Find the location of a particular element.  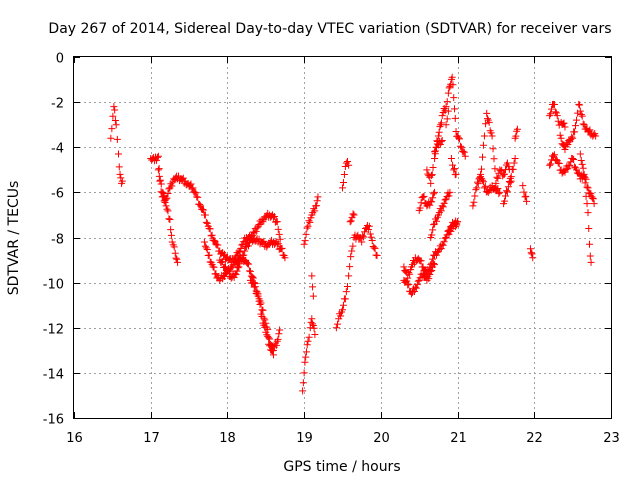

y-tick-label: -2 is located at coordinates (57, 104).